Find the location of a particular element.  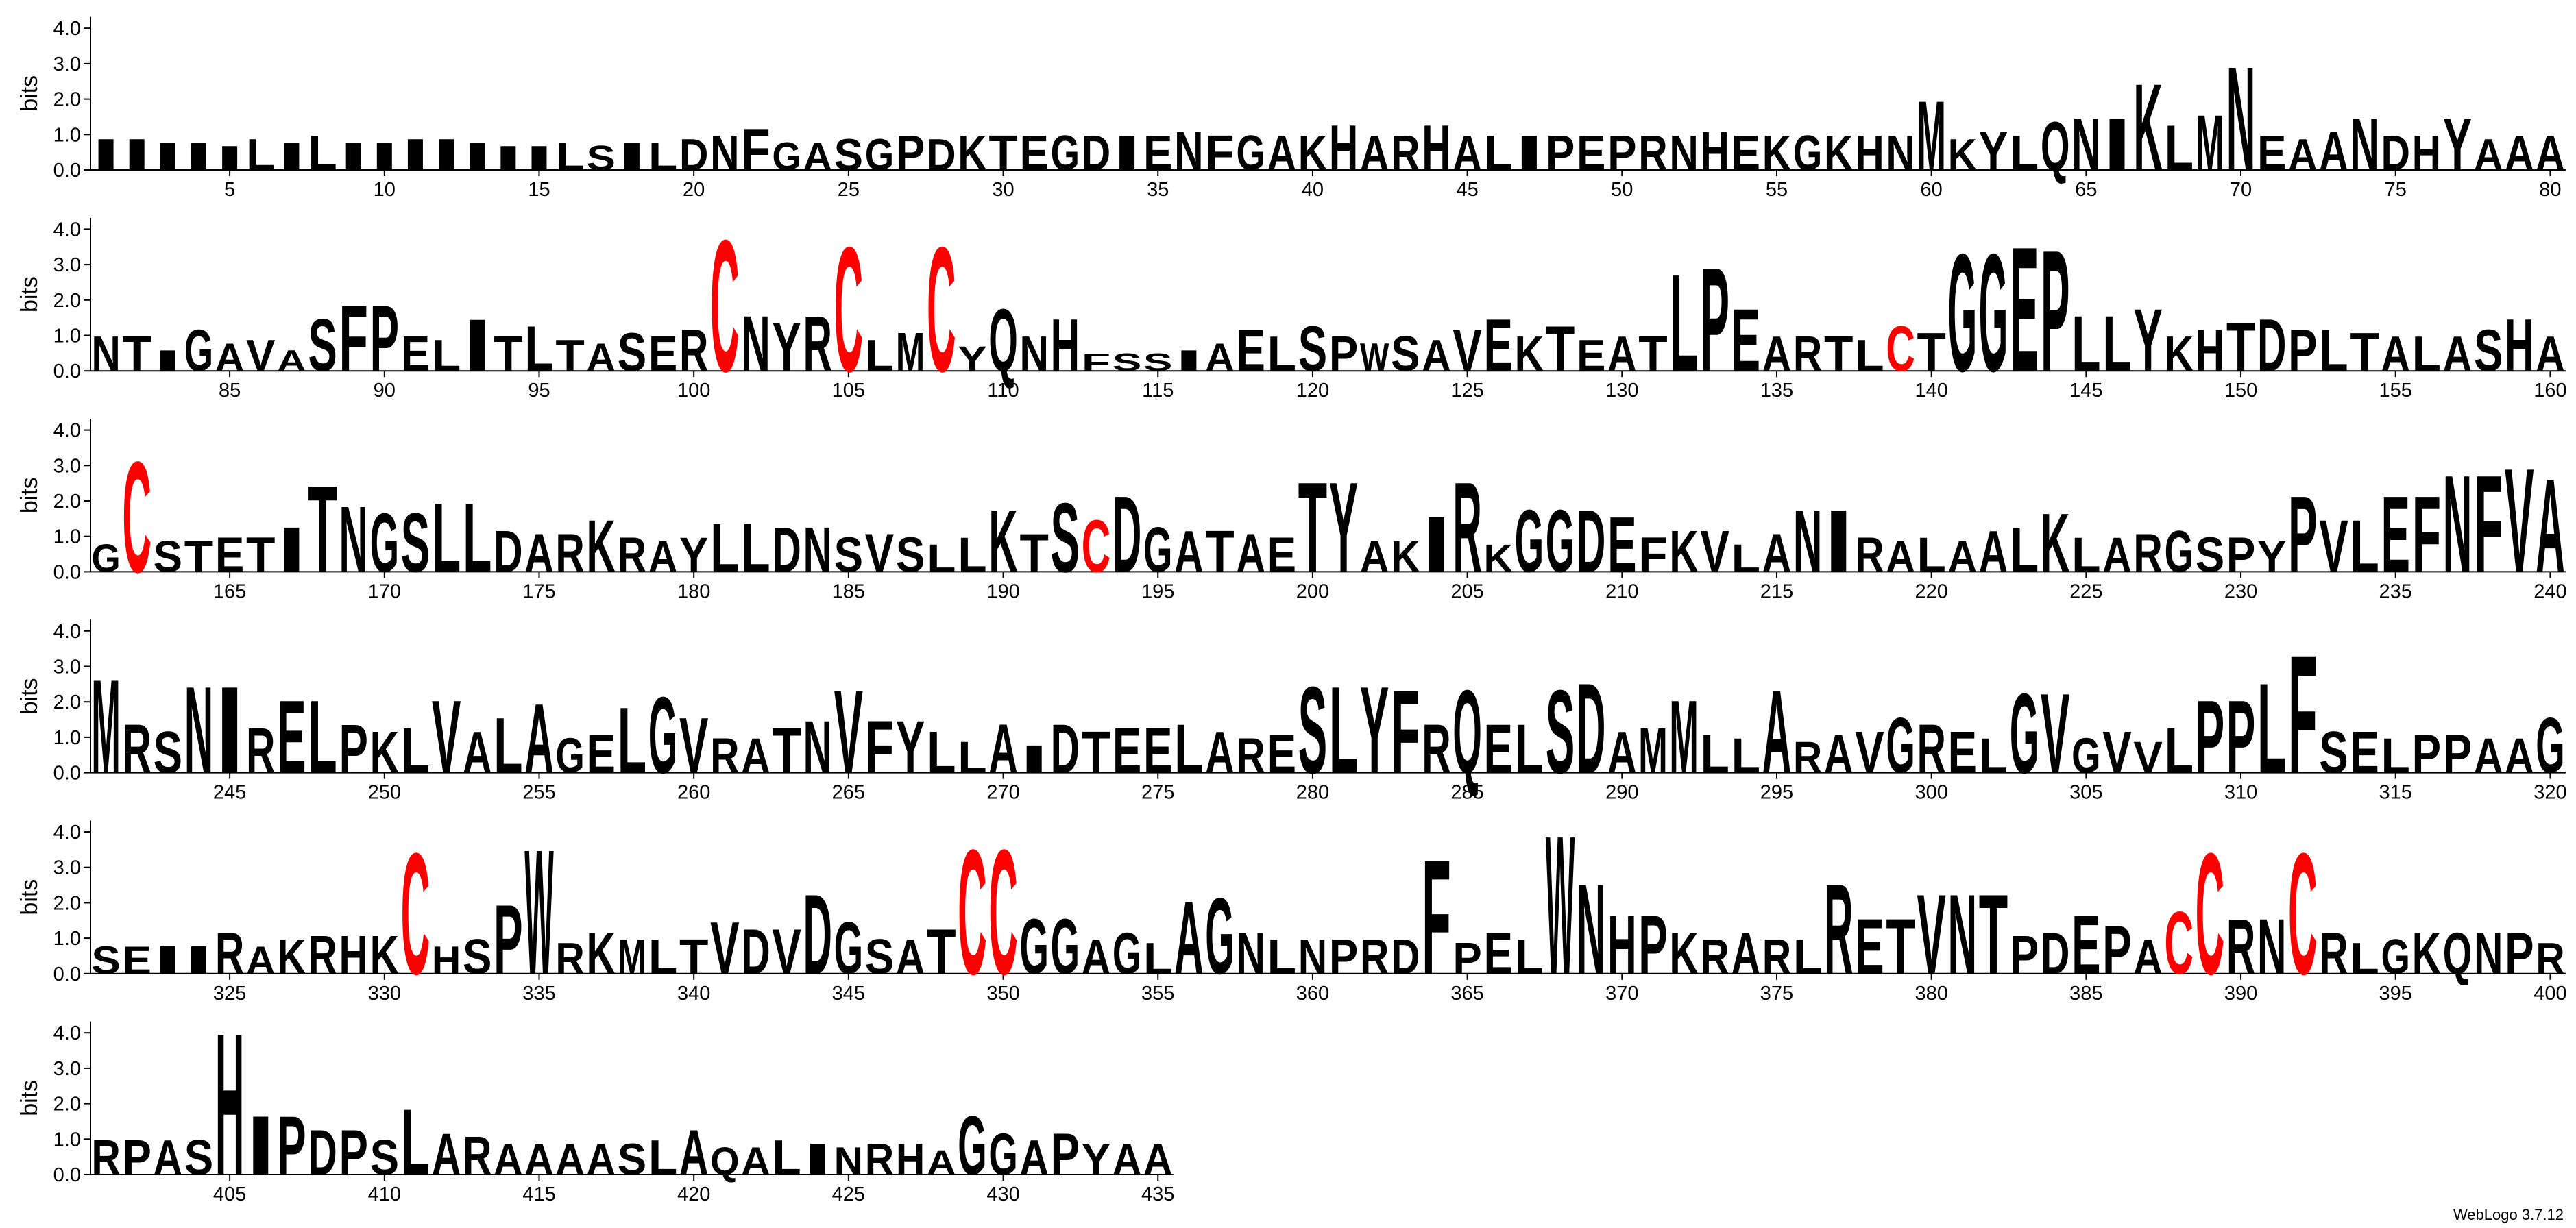

x-tick-label: 340 is located at coordinates (693, 994).